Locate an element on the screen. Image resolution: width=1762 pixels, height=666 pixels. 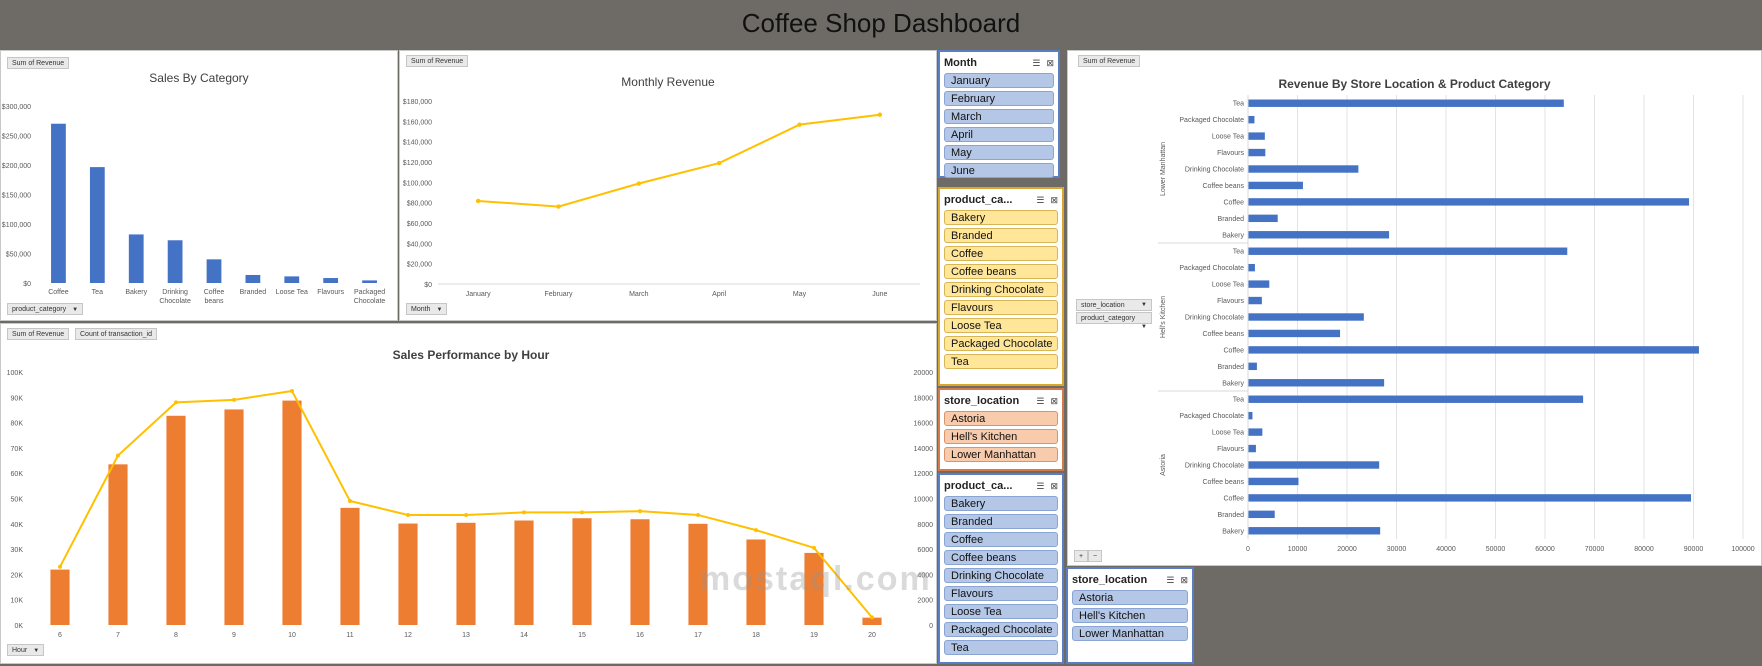
x-tick-label: 60000 is located at coordinates (1545, 549).